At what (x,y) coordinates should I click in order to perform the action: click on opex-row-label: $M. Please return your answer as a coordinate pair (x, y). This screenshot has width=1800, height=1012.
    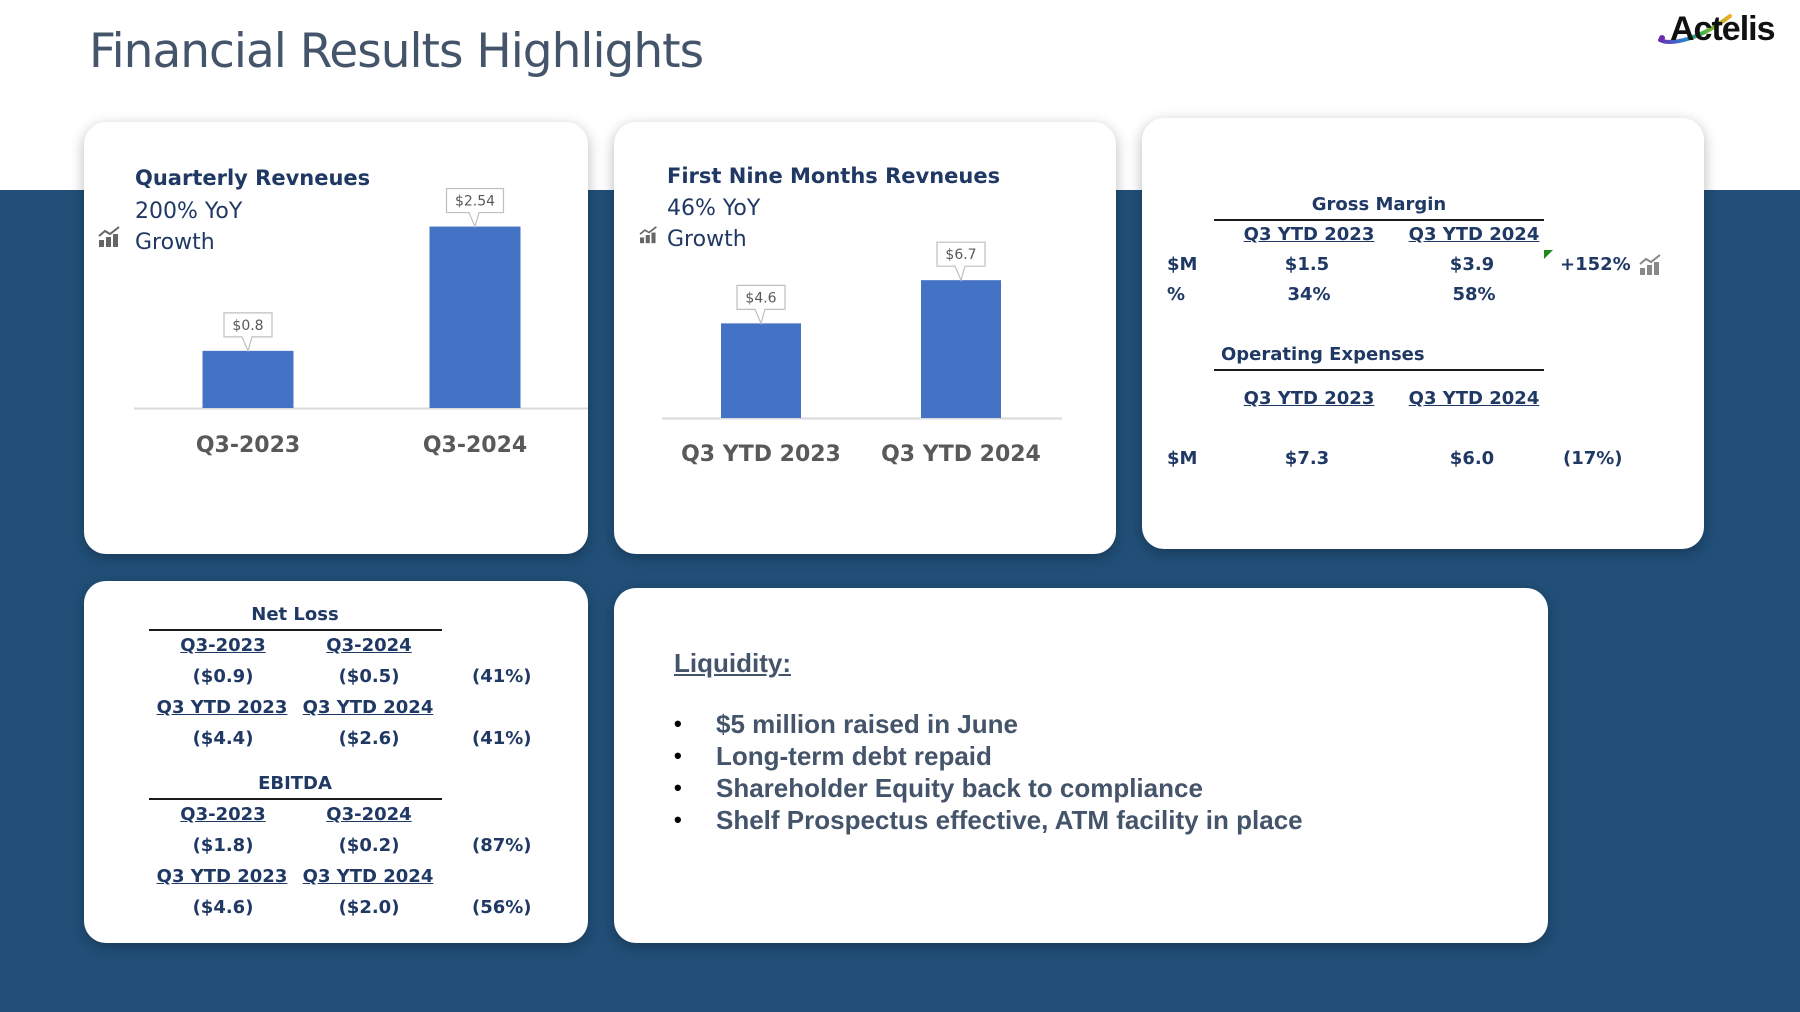
    Looking at the image, I should click on (1182, 458).